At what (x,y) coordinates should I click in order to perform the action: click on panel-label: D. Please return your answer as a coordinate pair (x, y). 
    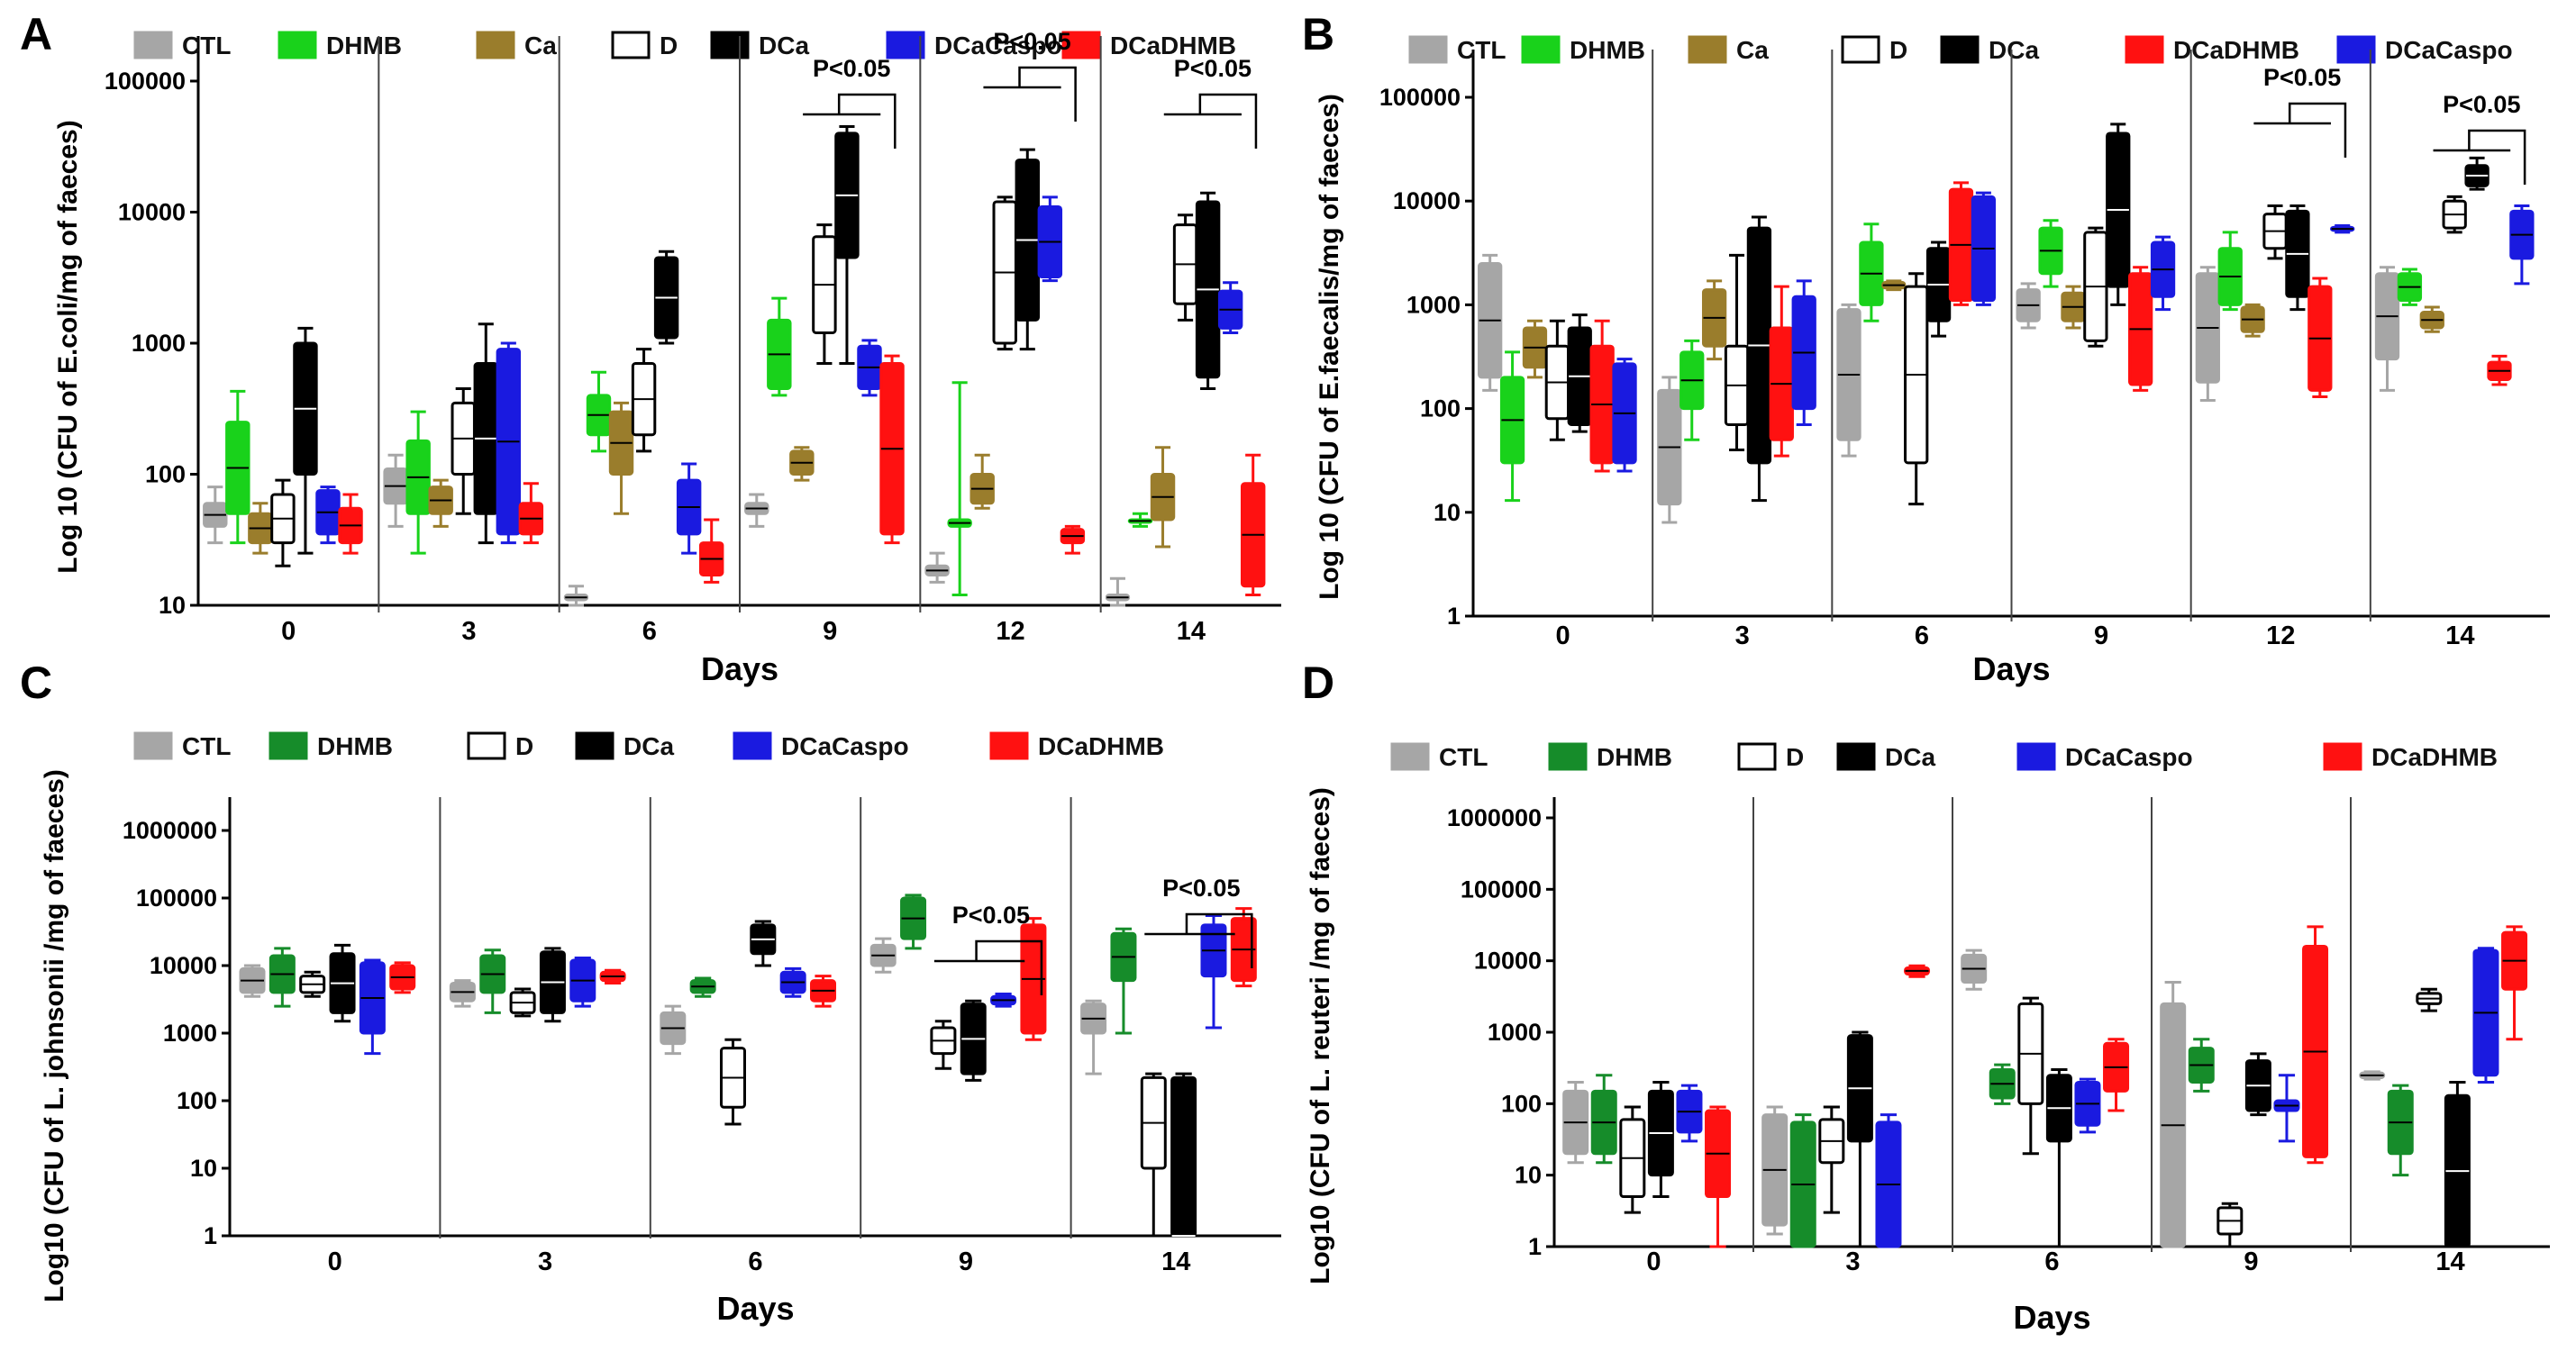
    Looking at the image, I should click on (1318, 683).